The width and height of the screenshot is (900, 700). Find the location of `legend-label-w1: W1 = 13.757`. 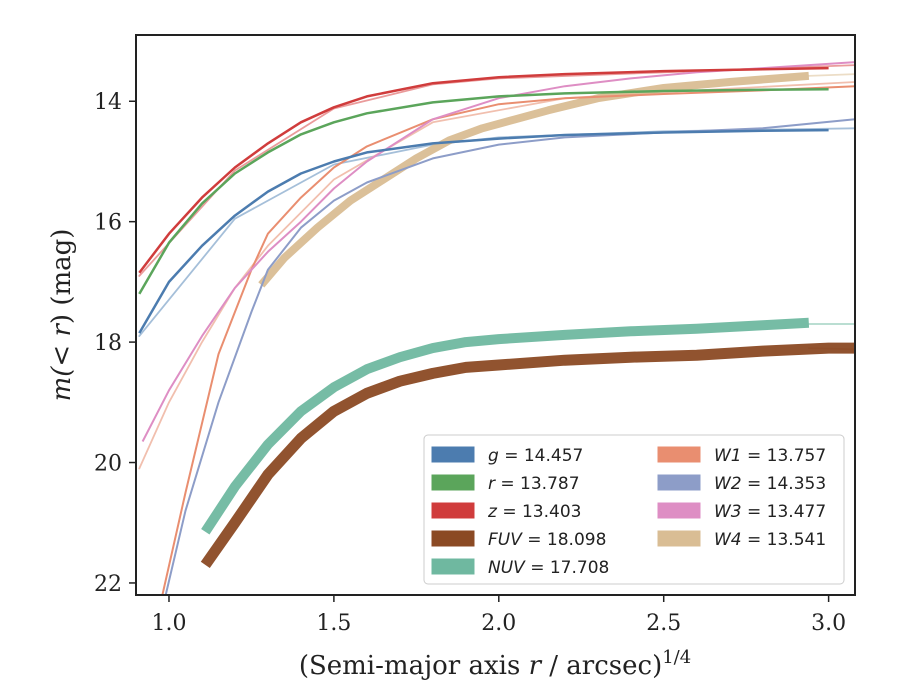

legend-label-w1: W1 = 13.757 is located at coordinates (770, 456).